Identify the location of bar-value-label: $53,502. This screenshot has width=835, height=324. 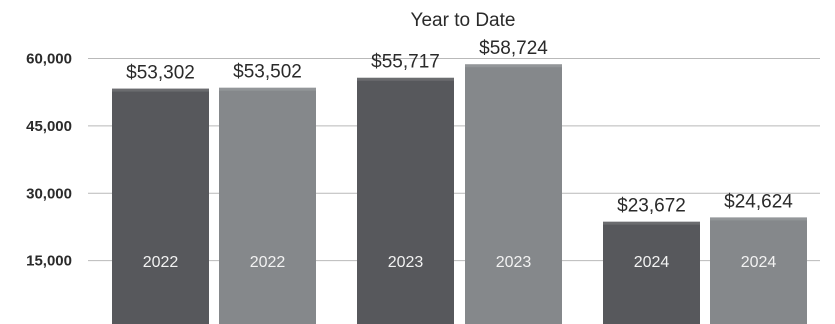
(267, 72).